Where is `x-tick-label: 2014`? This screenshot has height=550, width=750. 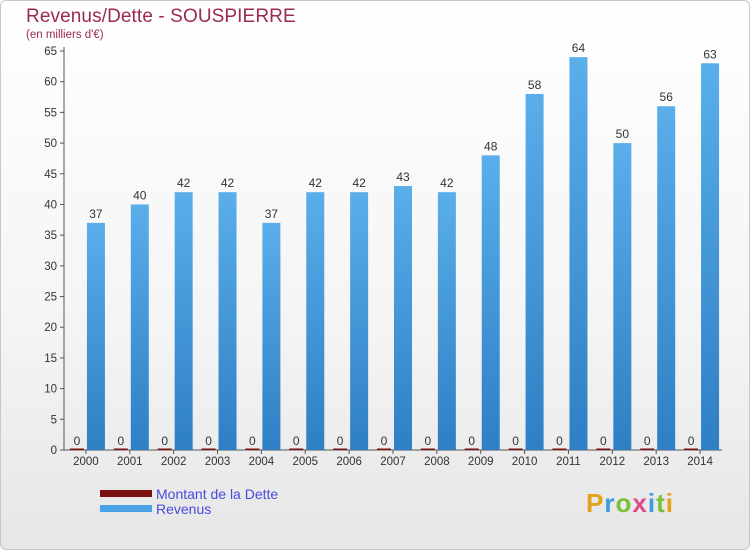 x-tick-label: 2014 is located at coordinates (700, 462).